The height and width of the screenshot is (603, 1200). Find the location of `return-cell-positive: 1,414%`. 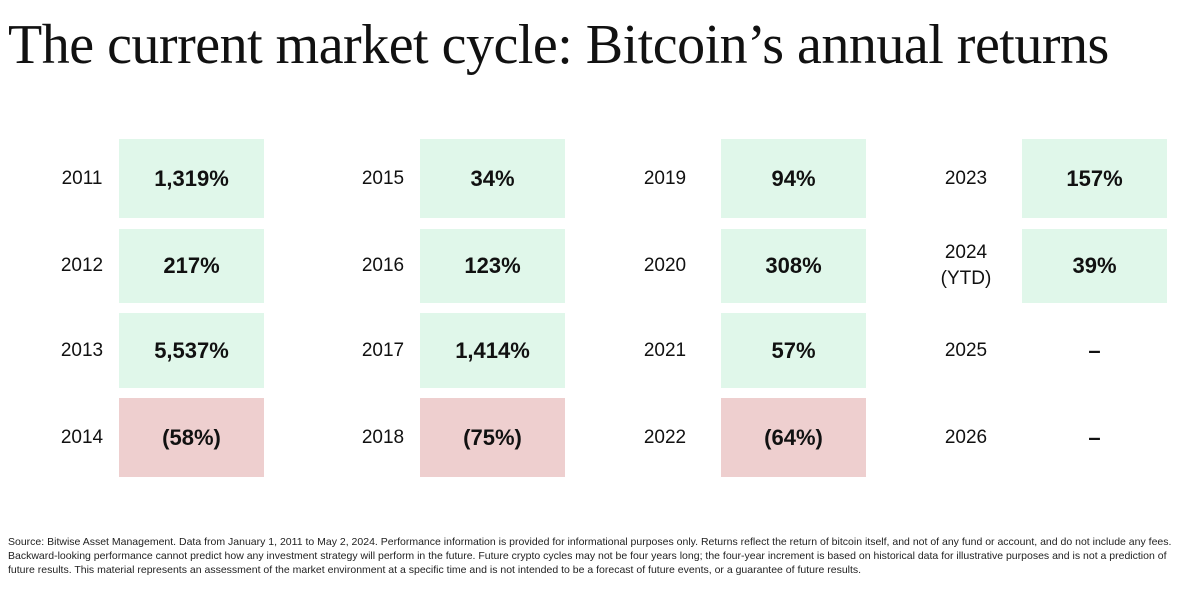

return-cell-positive: 1,414% is located at coordinates (492, 350).